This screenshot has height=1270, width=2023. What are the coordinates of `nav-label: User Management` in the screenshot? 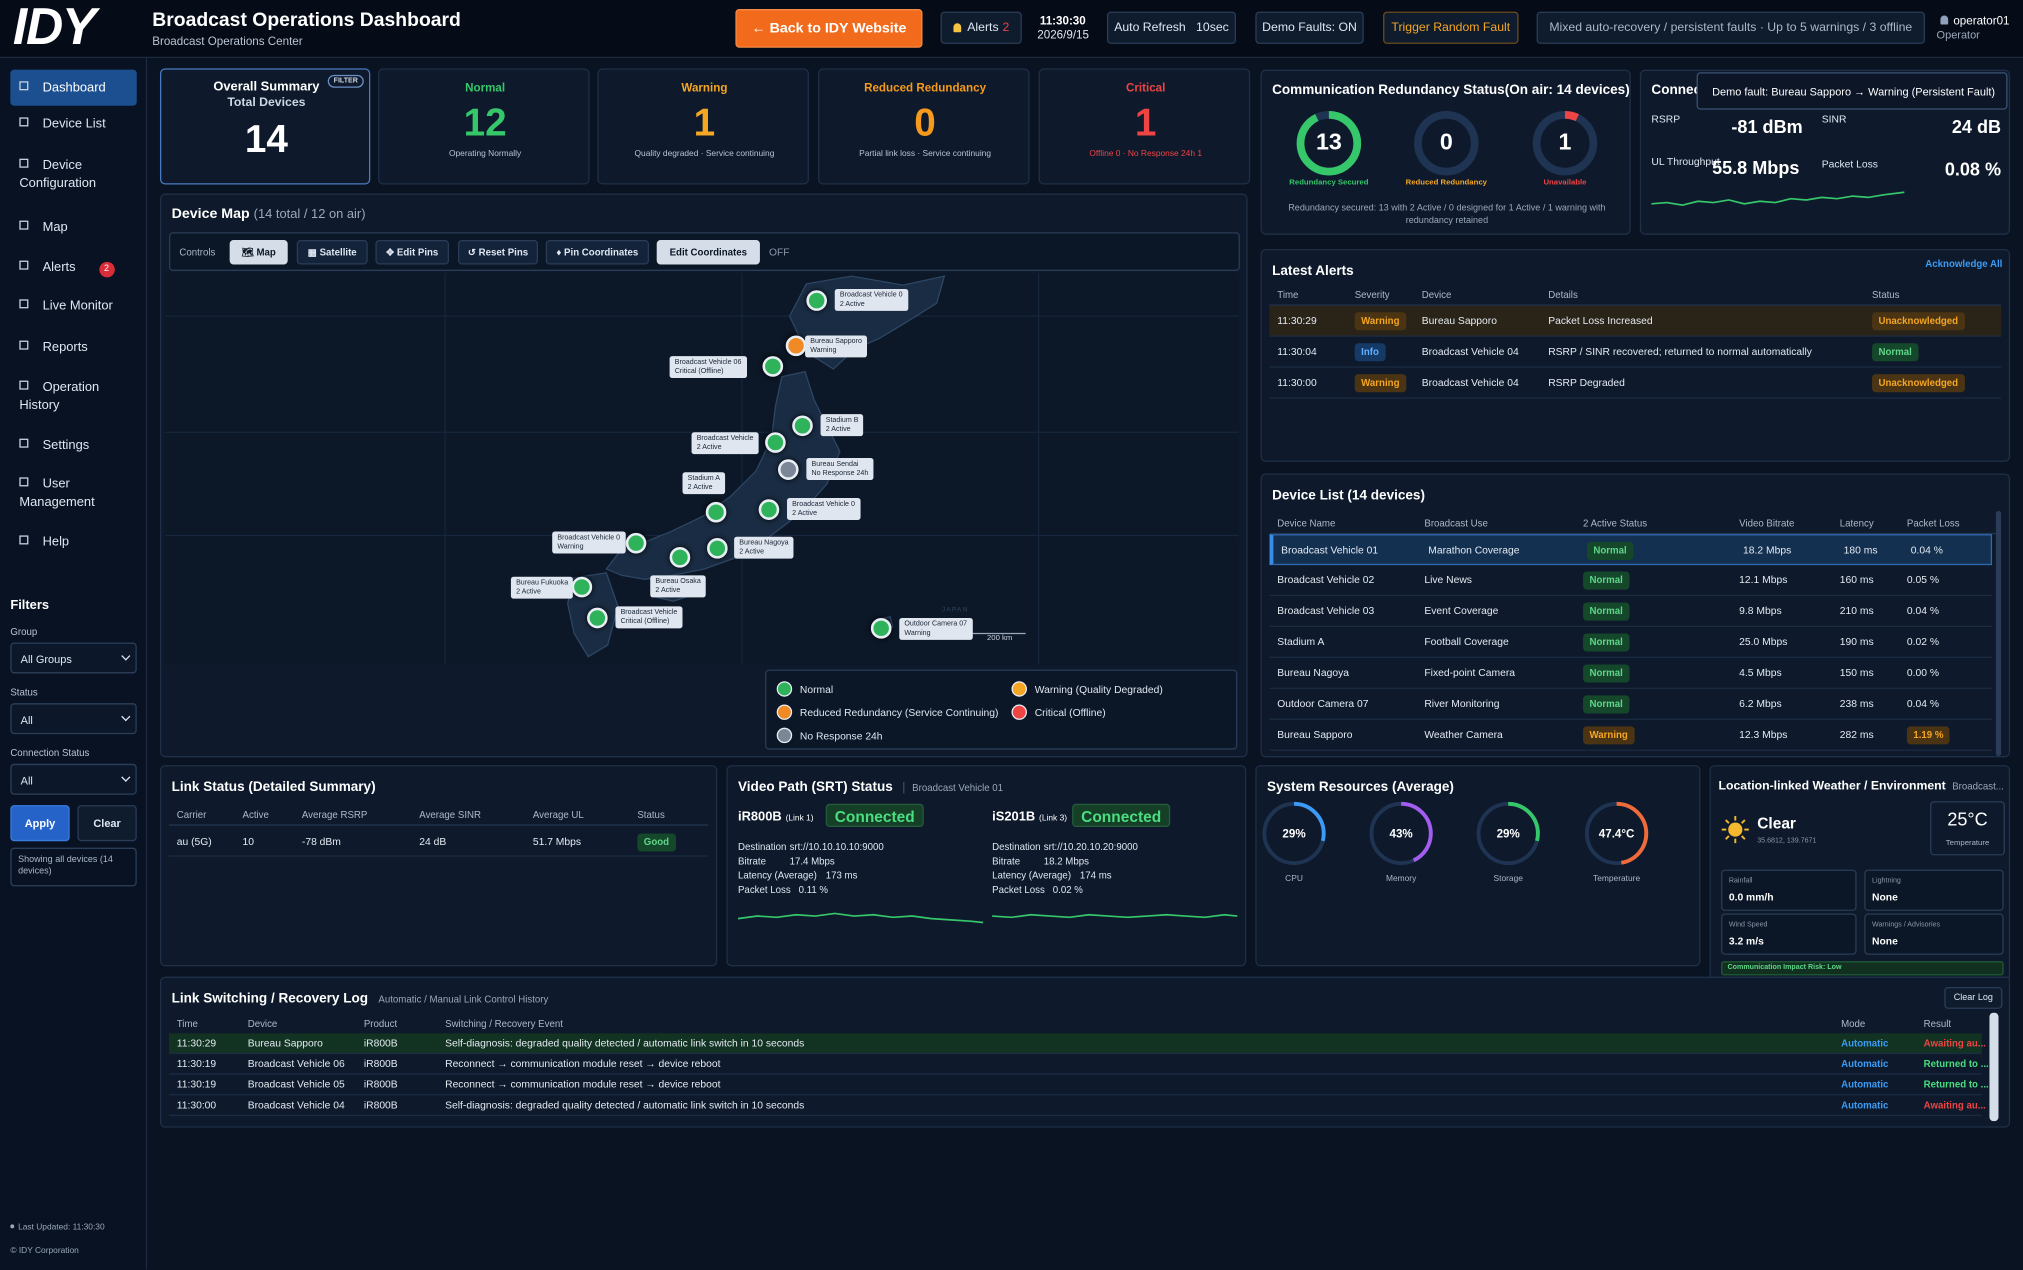 It's located at (57, 493).